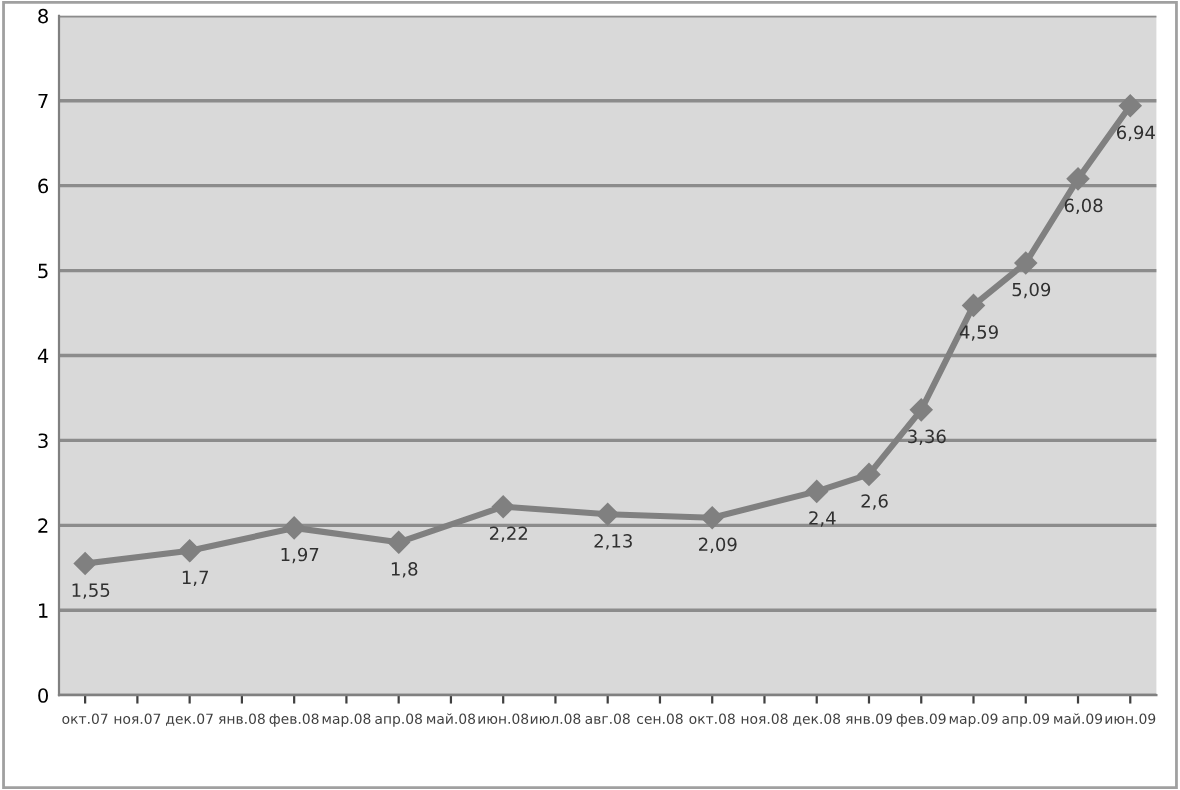 The image size is (1180, 790). Describe the element at coordinates (43, 695) in the screenshot. I see `y-tick-label: 0` at that location.